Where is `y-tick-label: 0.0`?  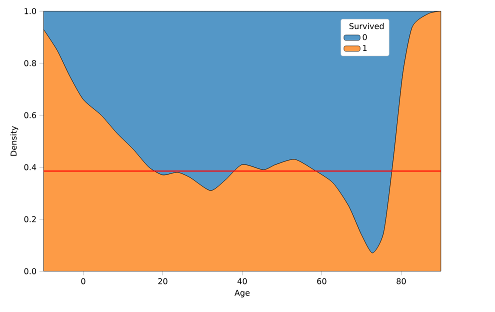 y-tick-label: 0.0 is located at coordinates (30, 271).